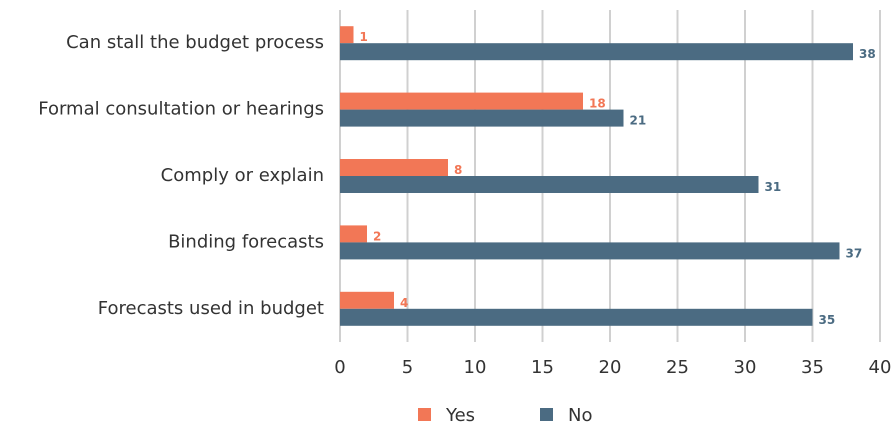  What do you see at coordinates (580, 415) in the screenshot?
I see `legend-label: No` at bounding box center [580, 415].